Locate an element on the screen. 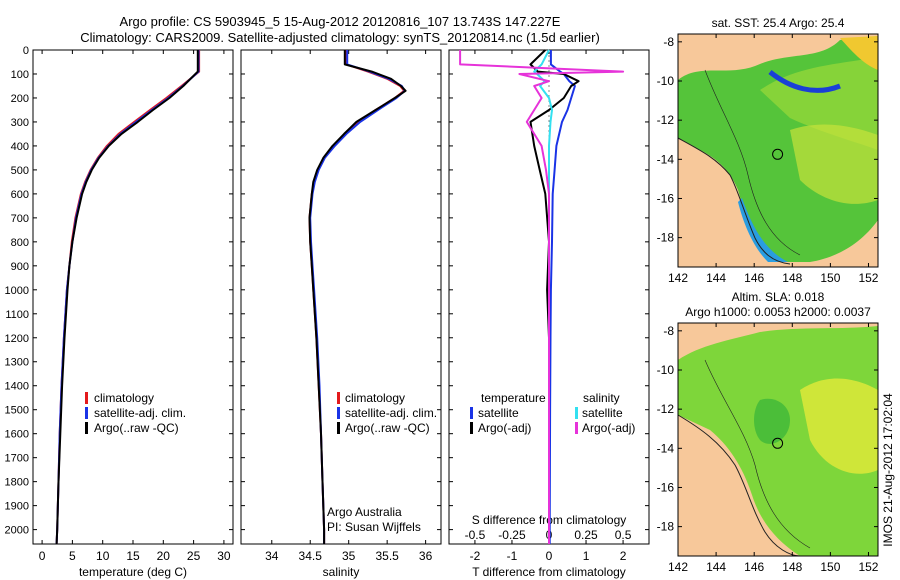  x-tick-label: 25 is located at coordinates (194, 556).